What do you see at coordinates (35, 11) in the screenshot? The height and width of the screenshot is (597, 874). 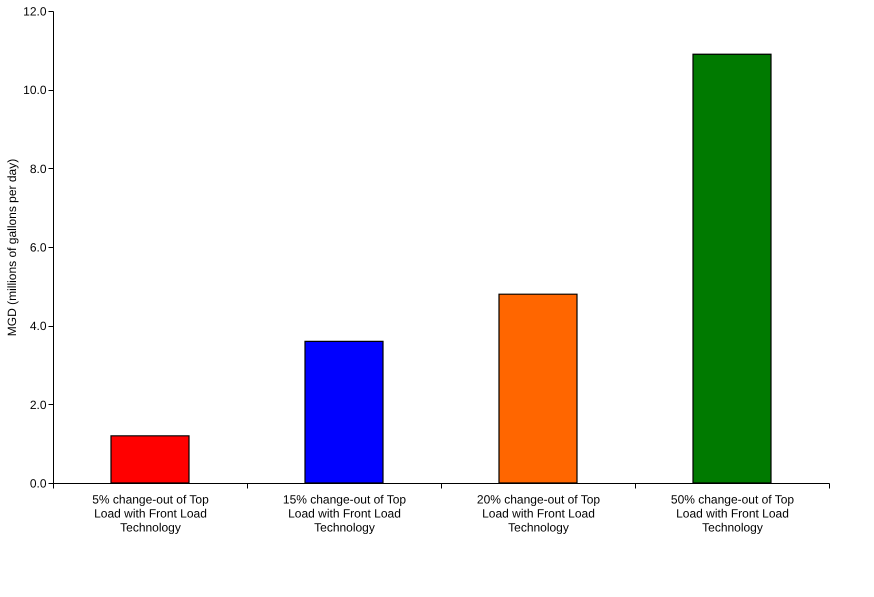 I see `y-tick-label: 12.0` at bounding box center [35, 11].